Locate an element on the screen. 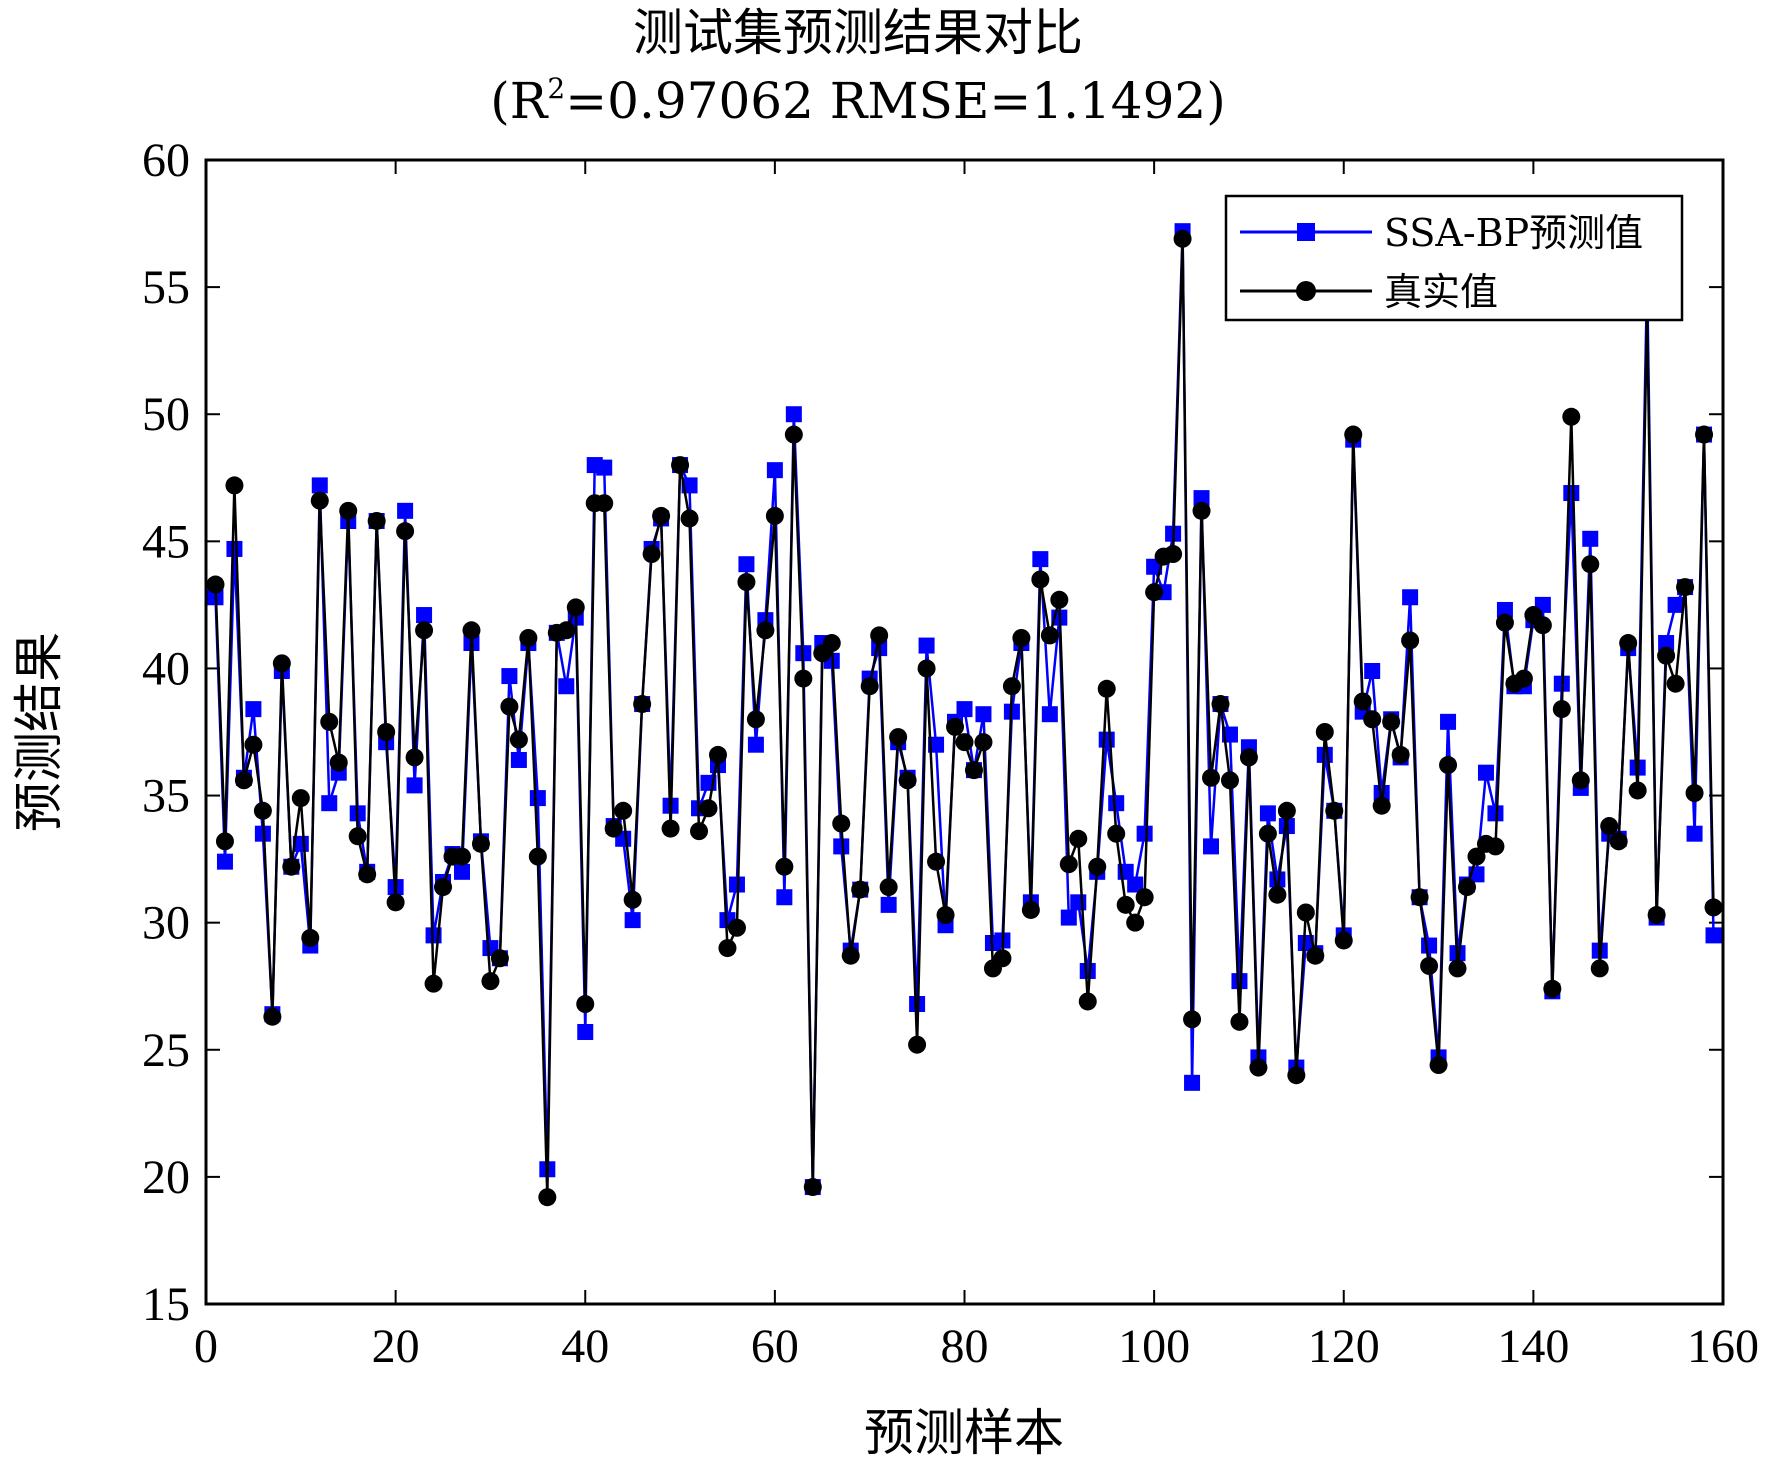 The height and width of the screenshot is (1470, 1767). legend-marker-ssa-bp is located at coordinates (1306, 232).